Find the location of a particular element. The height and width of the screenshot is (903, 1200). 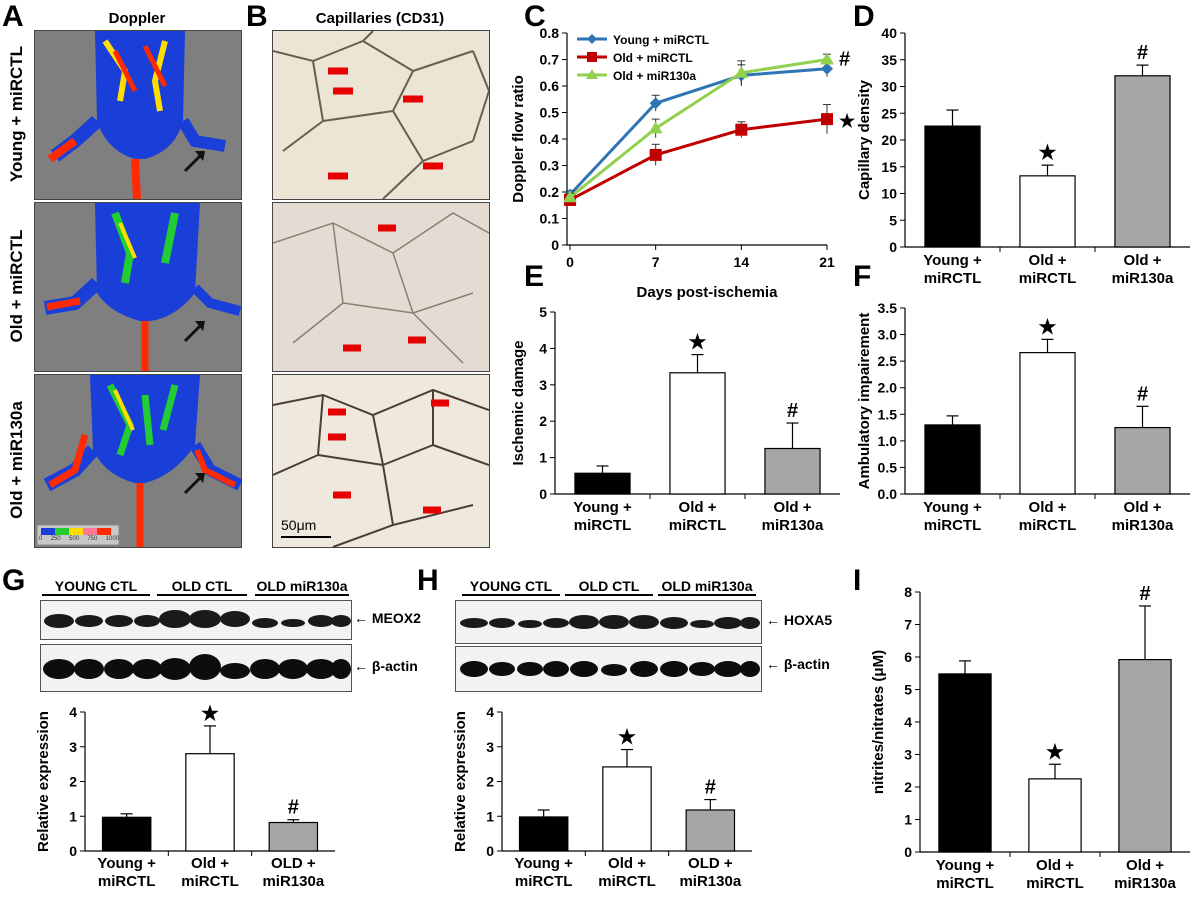

y-tick-label: 3.5 is located at coordinates (888, 308).